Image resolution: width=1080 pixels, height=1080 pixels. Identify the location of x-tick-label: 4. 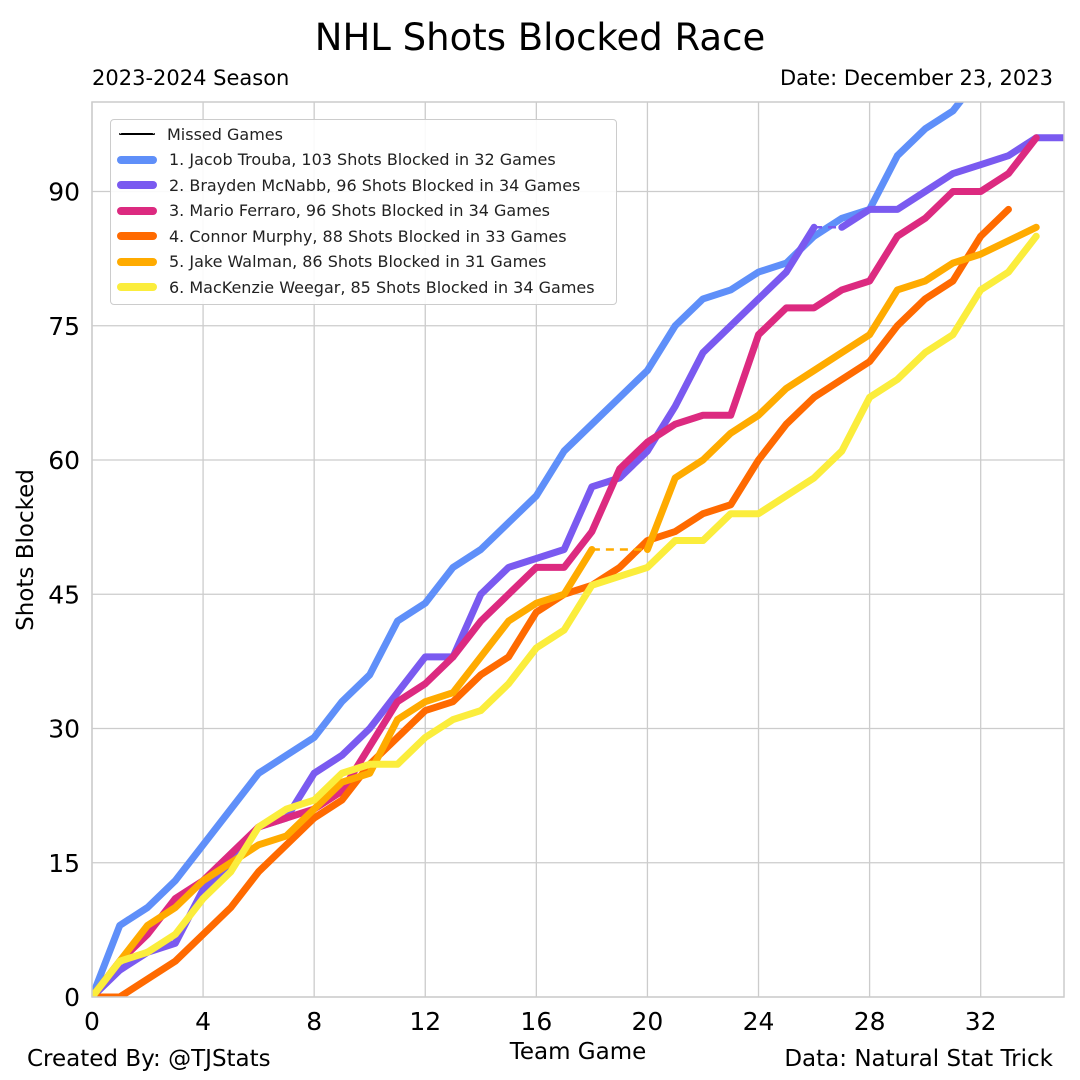
(203, 1021).